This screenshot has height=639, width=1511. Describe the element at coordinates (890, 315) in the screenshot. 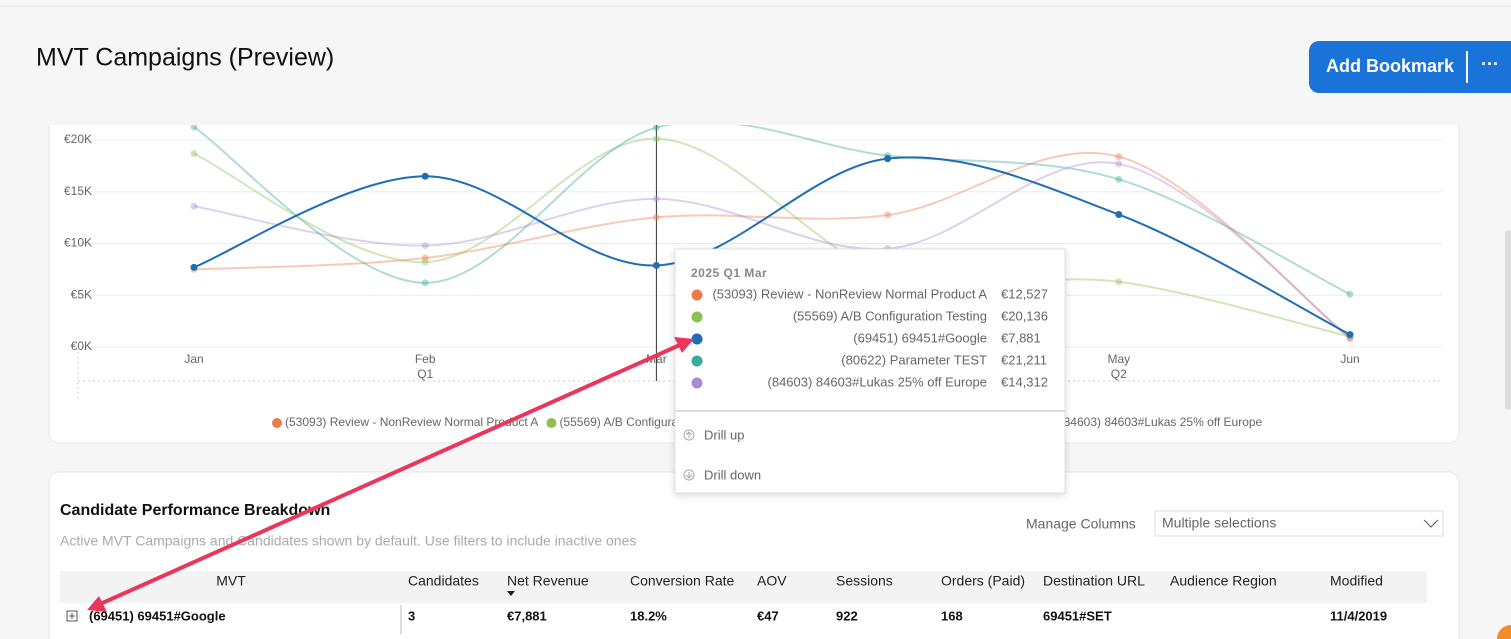

I see `tooltip-series-name: (55569) A/B Configuration Testing` at that location.